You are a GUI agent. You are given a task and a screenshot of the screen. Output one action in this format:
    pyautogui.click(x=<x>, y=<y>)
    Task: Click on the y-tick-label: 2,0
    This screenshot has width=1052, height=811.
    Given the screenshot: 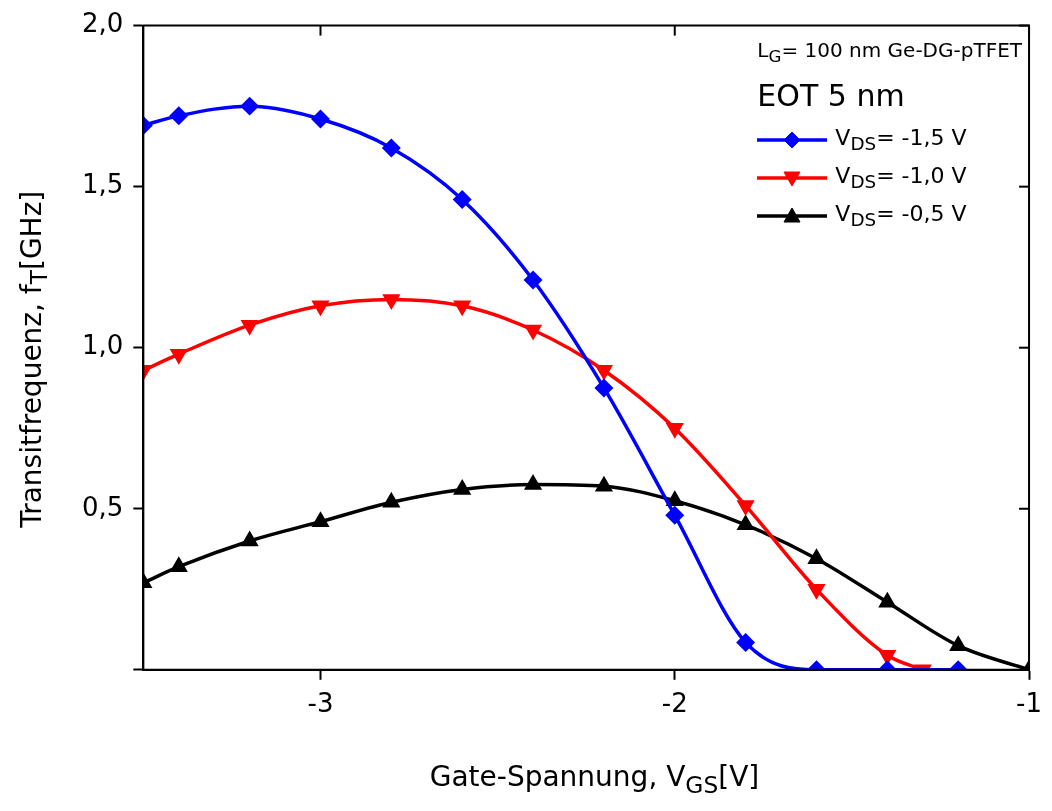 What is the action you would take?
    pyautogui.click(x=102, y=23)
    